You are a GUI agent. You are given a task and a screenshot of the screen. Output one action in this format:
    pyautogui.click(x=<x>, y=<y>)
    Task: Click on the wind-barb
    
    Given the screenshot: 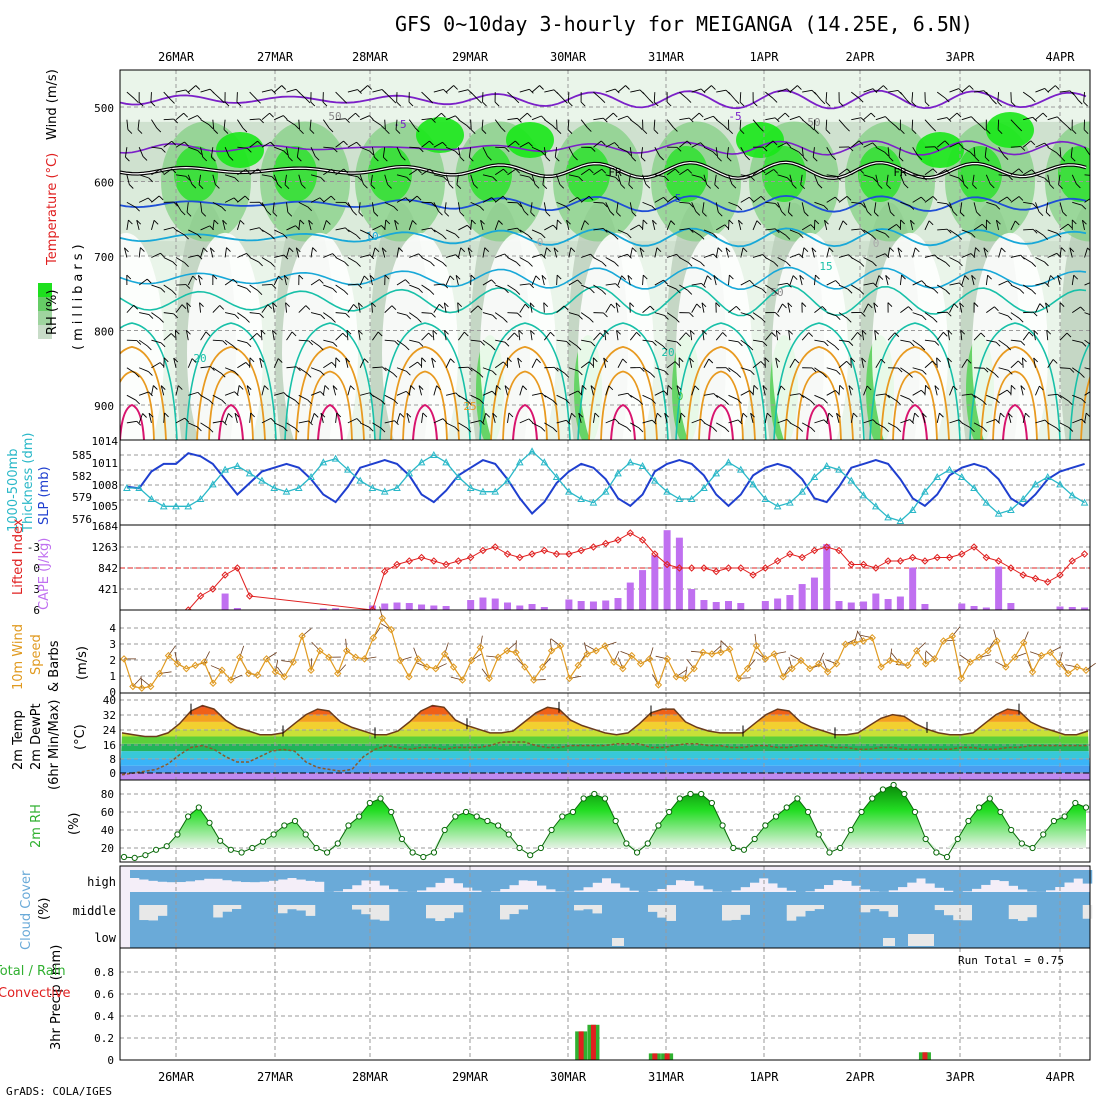 What is the action you would take?
    pyautogui.click(x=492, y=656)
    